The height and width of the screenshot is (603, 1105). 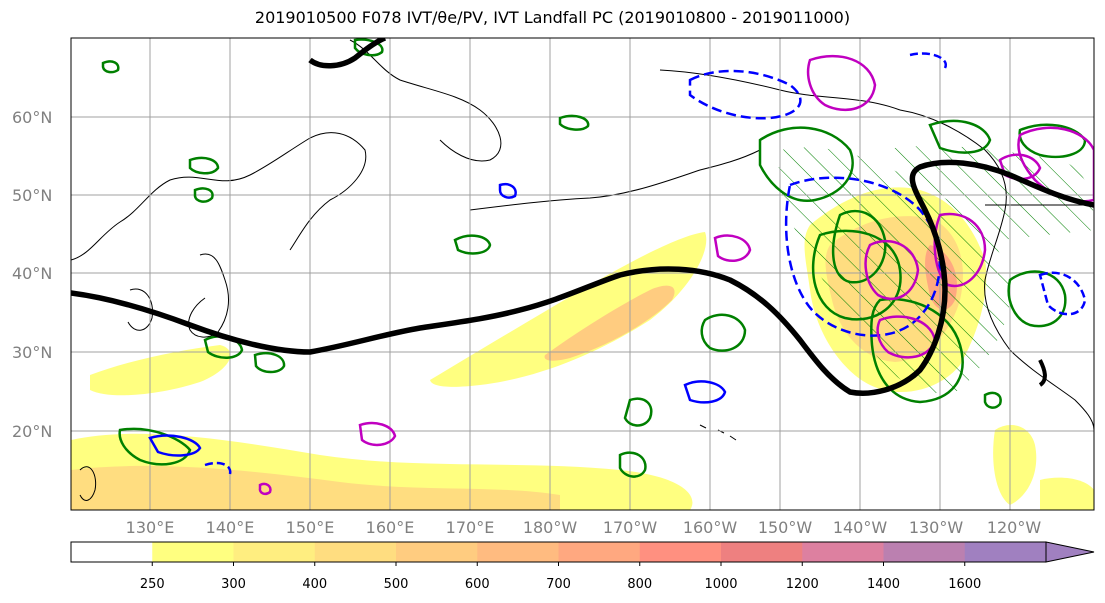 I want to click on colorbar-label: 1400, so click(x=883, y=584).